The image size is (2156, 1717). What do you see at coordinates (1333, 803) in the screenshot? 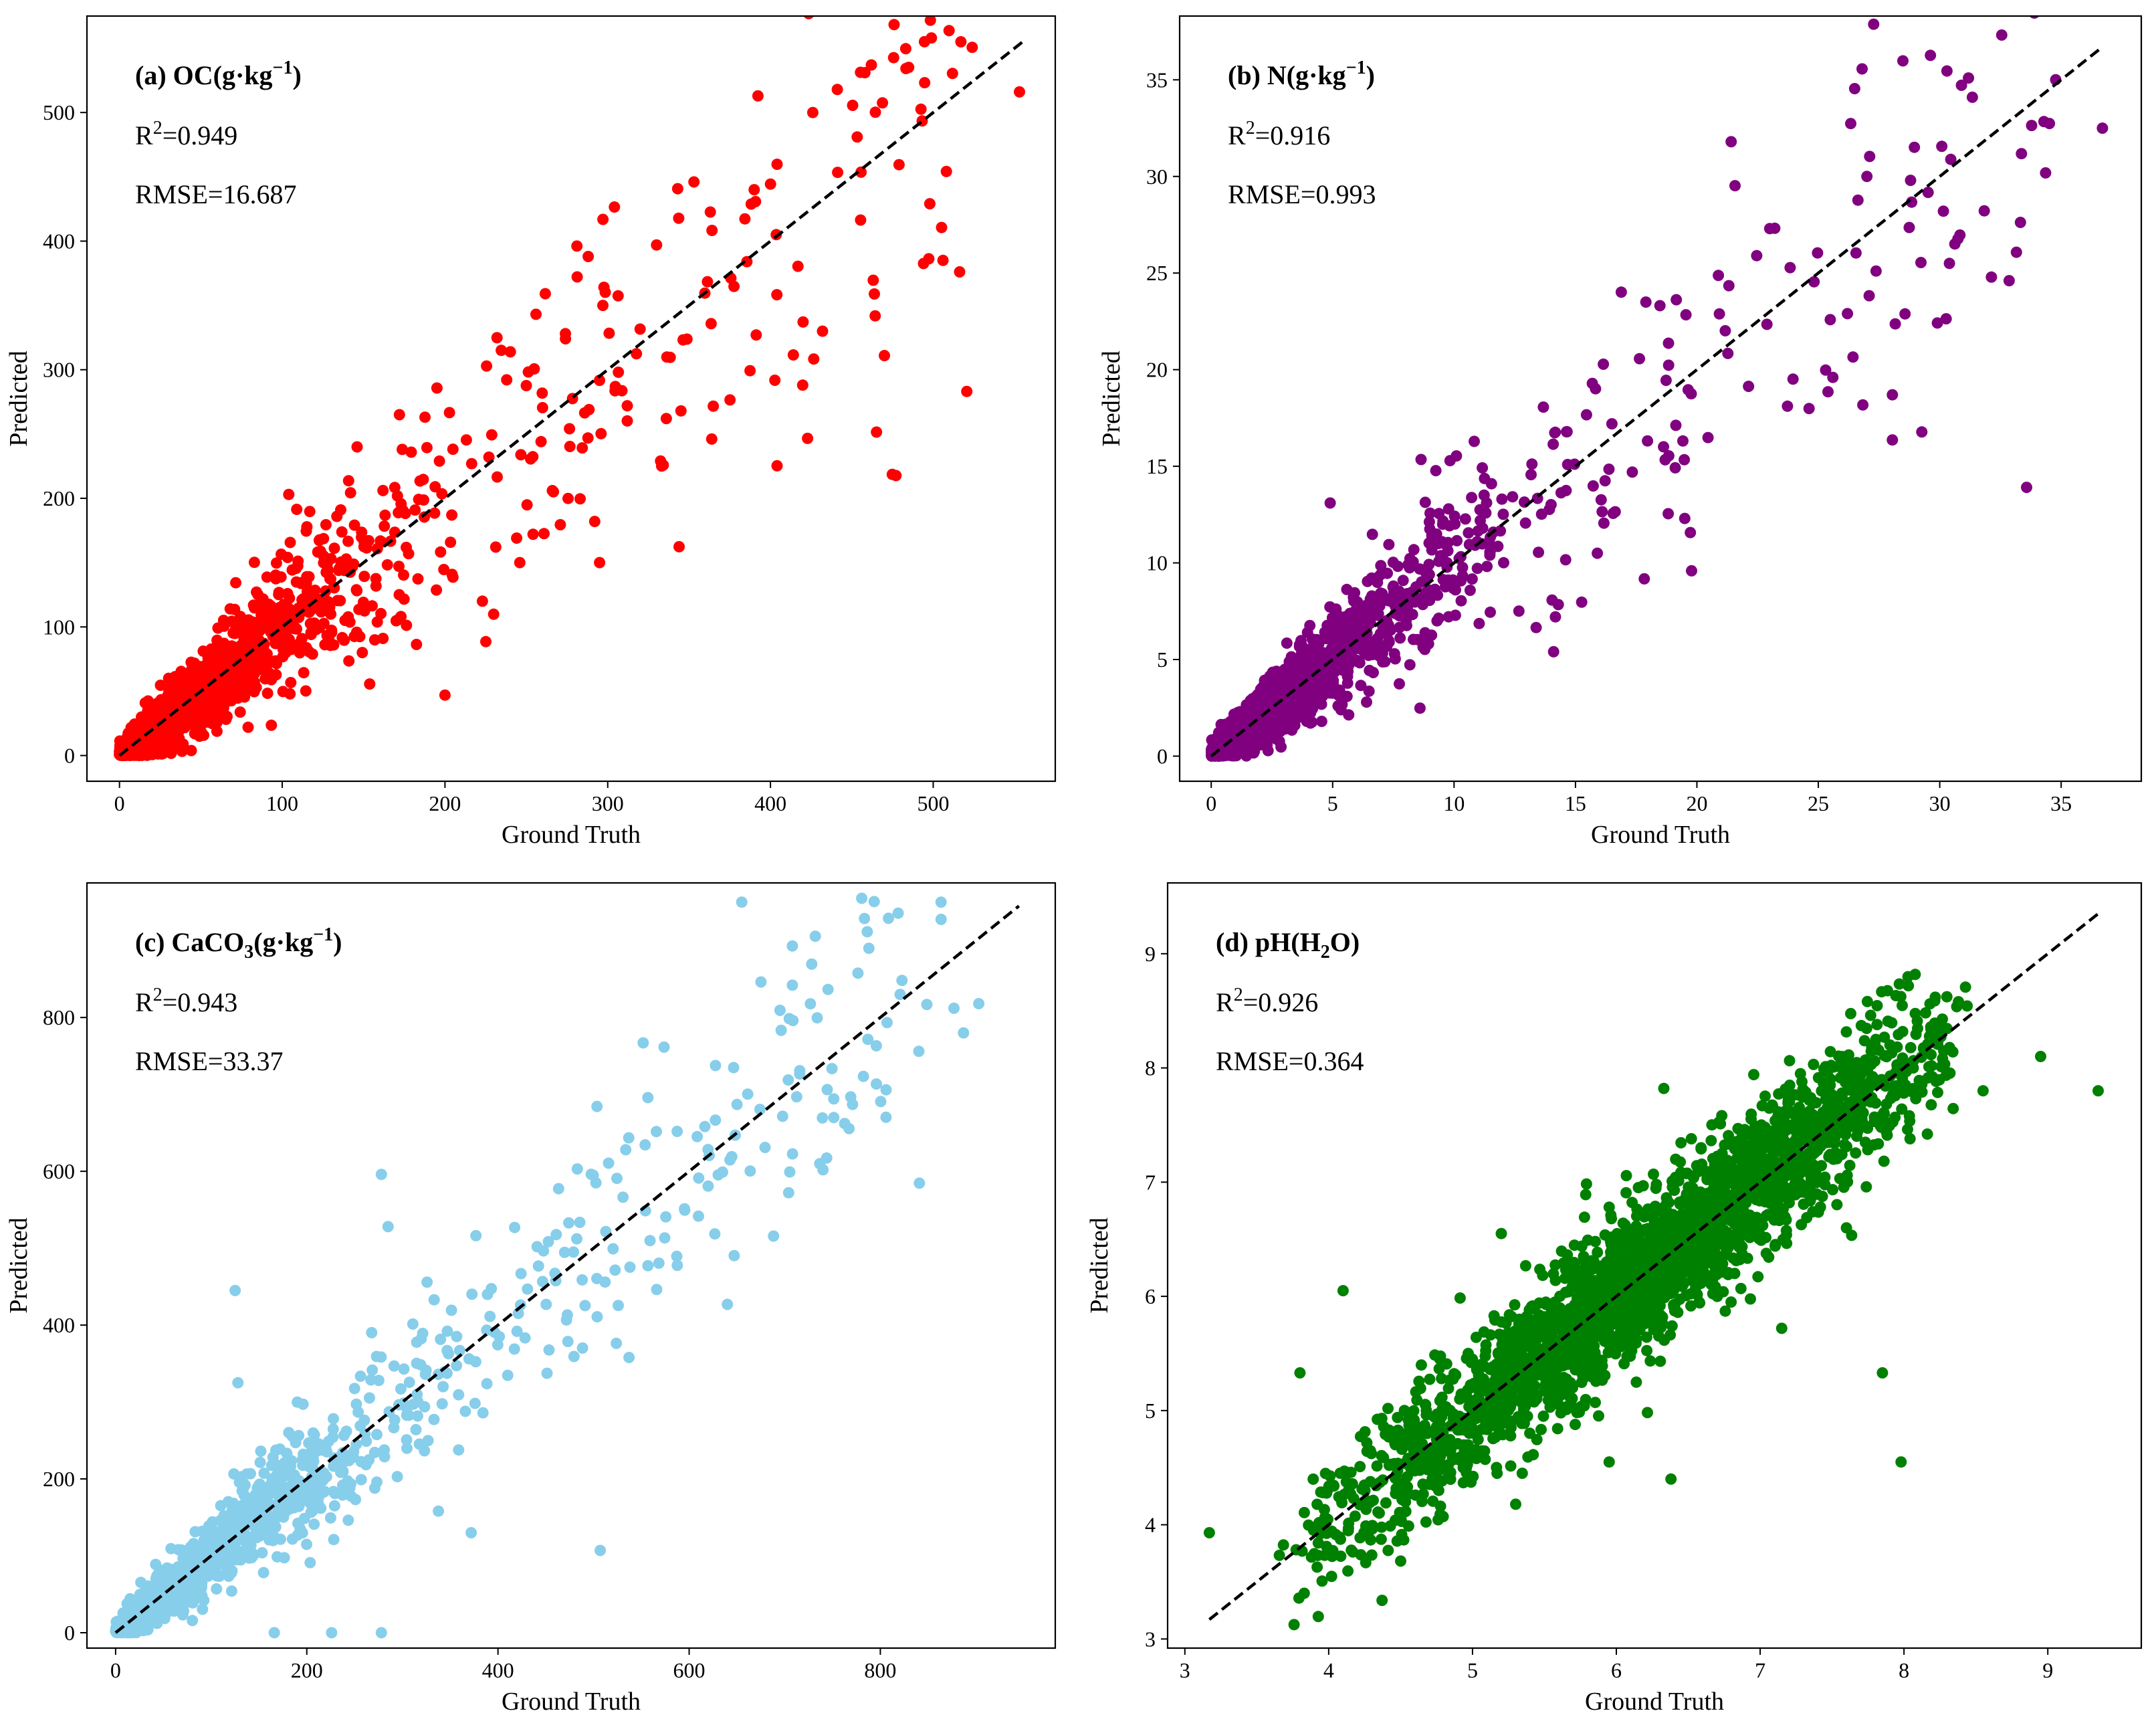
I see `x-tick-label: 5` at bounding box center [1333, 803].